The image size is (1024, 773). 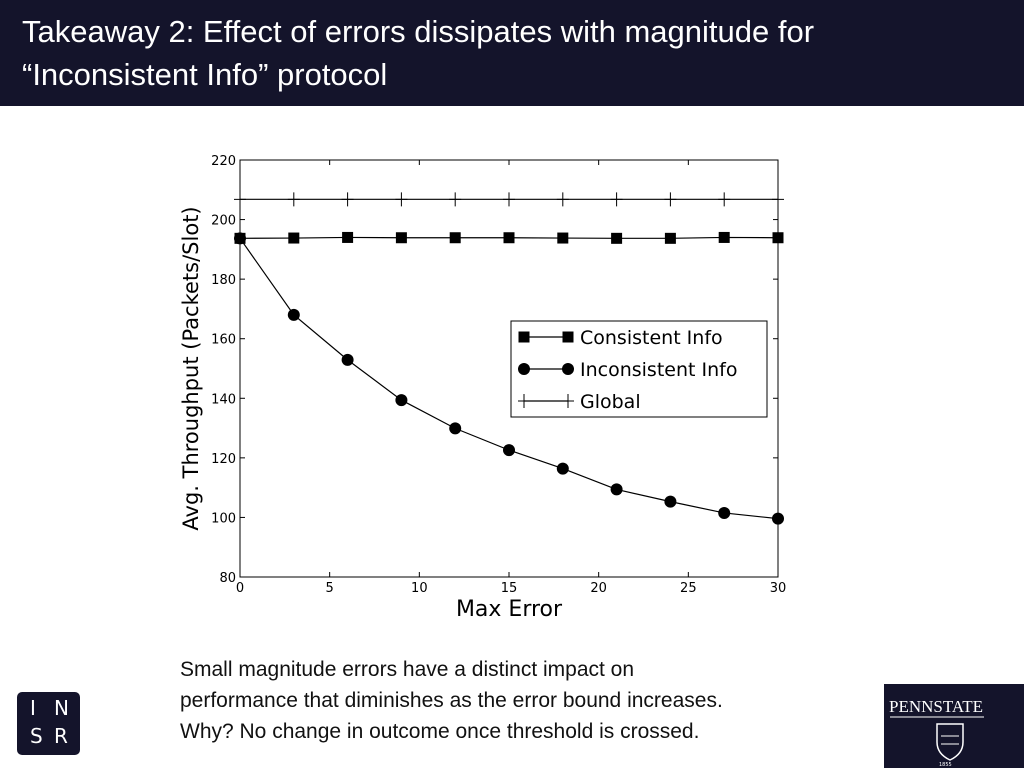 I want to click on y-tick-label: 160, so click(x=223, y=340).